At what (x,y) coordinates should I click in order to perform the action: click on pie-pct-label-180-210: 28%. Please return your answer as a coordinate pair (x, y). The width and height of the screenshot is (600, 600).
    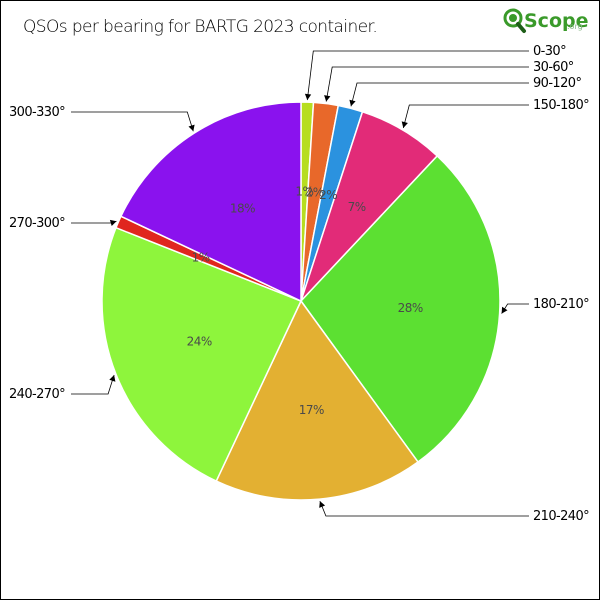
    Looking at the image, I should click on (410, 308).